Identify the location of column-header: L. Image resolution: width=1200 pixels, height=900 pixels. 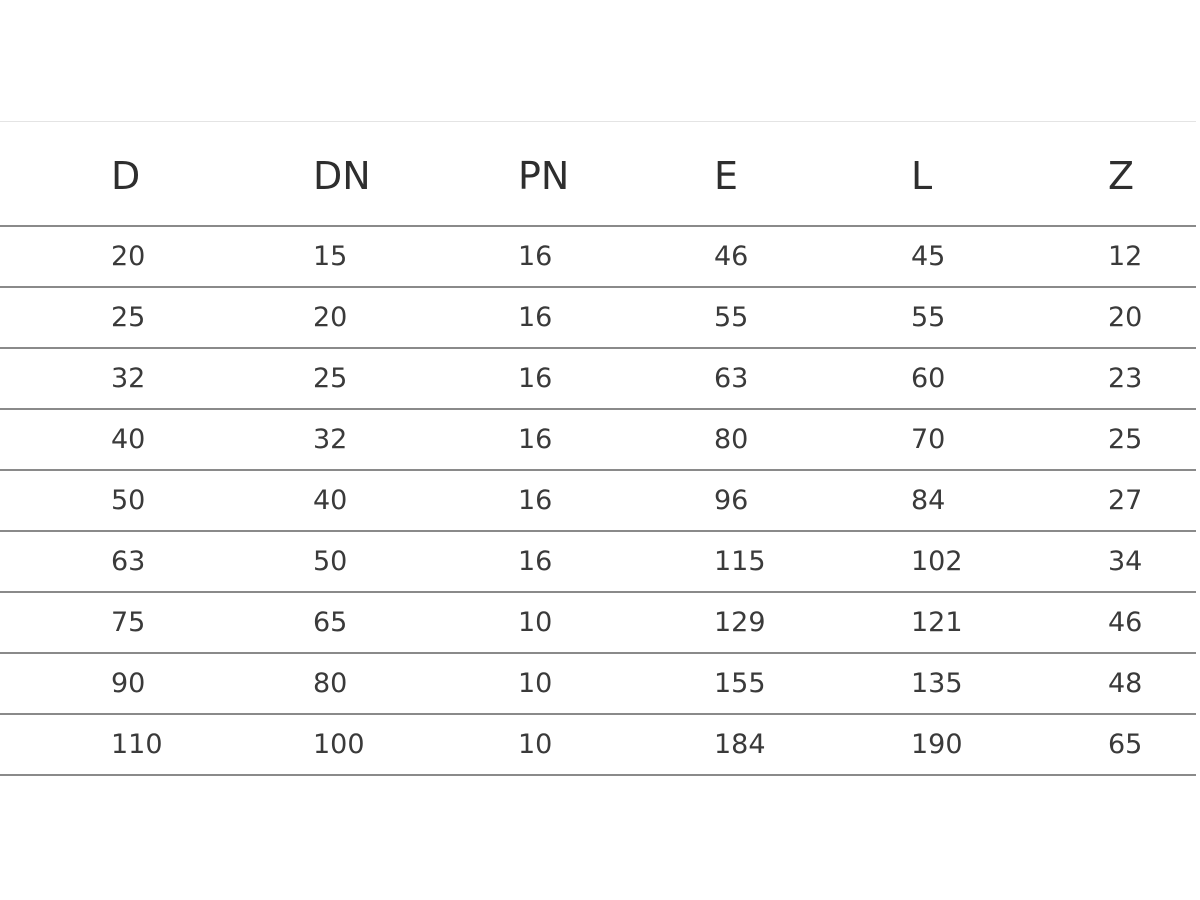
(922, 175).